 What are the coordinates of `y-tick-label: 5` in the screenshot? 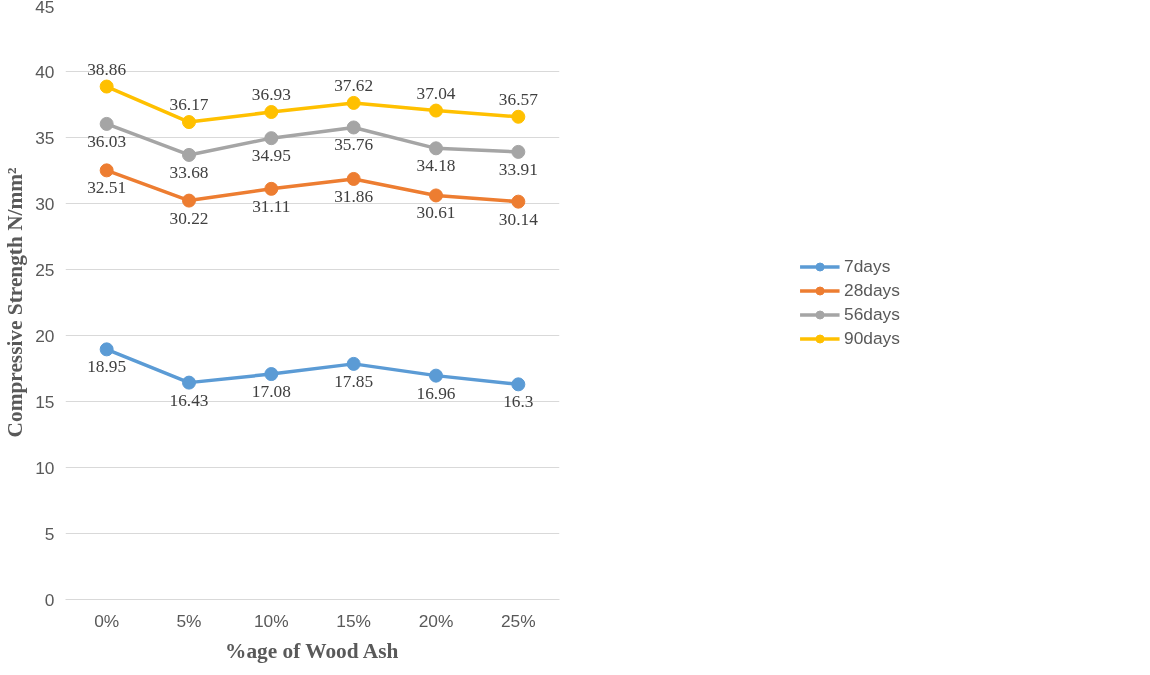 It's located at (49, 533).